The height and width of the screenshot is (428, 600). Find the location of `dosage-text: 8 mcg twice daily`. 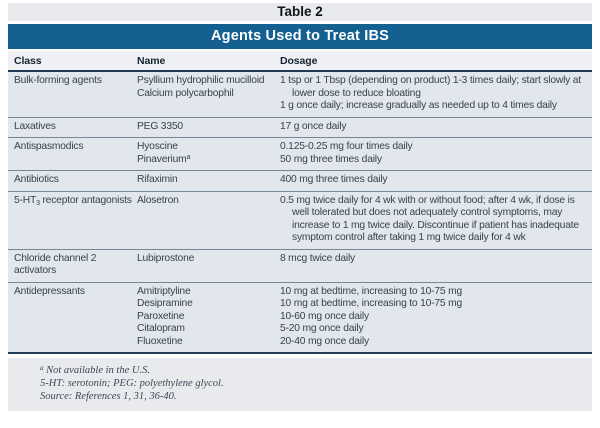

dosage-text: 8 mcg twice daily is located at coordinates (317, 258).